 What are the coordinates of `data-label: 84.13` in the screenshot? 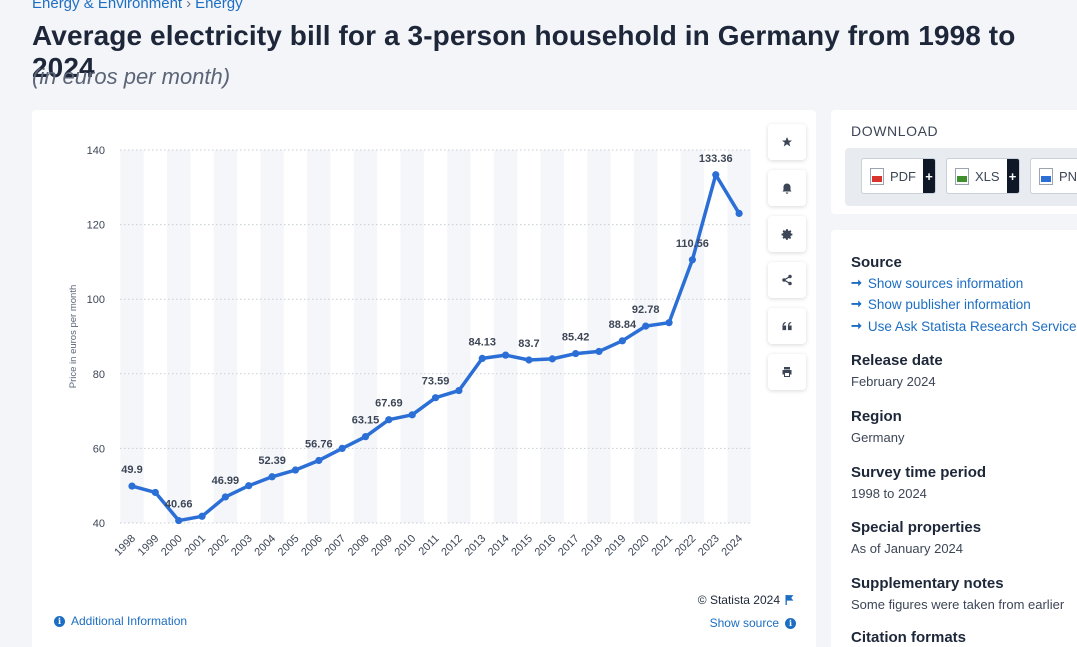 It's located at (482, 342).